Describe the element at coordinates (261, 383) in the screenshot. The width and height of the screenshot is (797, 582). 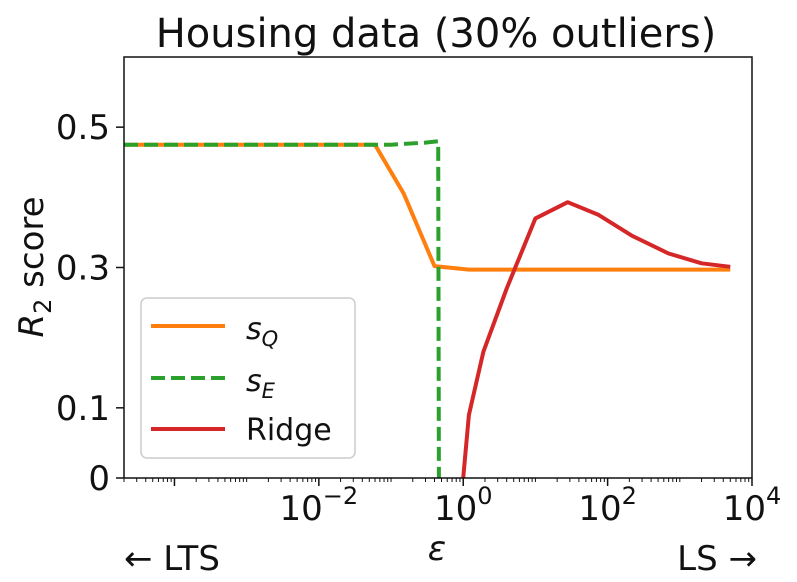
I see `legend-label-se: sE` at that location.